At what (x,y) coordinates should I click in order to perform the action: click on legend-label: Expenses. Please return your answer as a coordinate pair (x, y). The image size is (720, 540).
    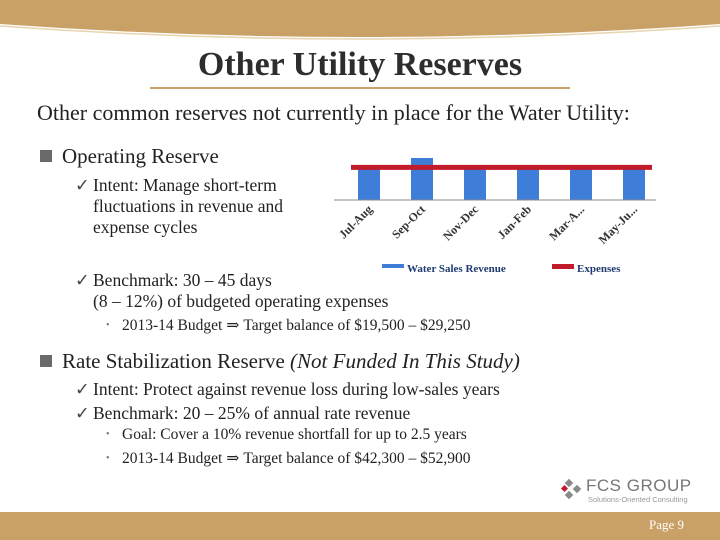
    Looking at the image, I should click on (599, 269).